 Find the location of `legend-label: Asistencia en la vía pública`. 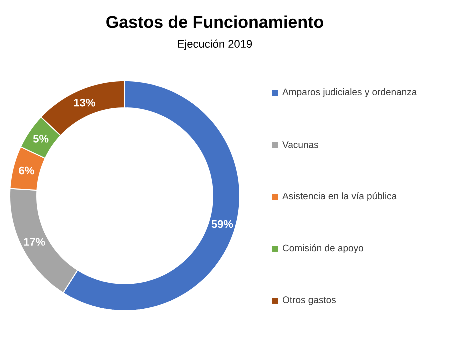

legend-label: Asistencia en la vía pública is located at coordinates (340, 197).